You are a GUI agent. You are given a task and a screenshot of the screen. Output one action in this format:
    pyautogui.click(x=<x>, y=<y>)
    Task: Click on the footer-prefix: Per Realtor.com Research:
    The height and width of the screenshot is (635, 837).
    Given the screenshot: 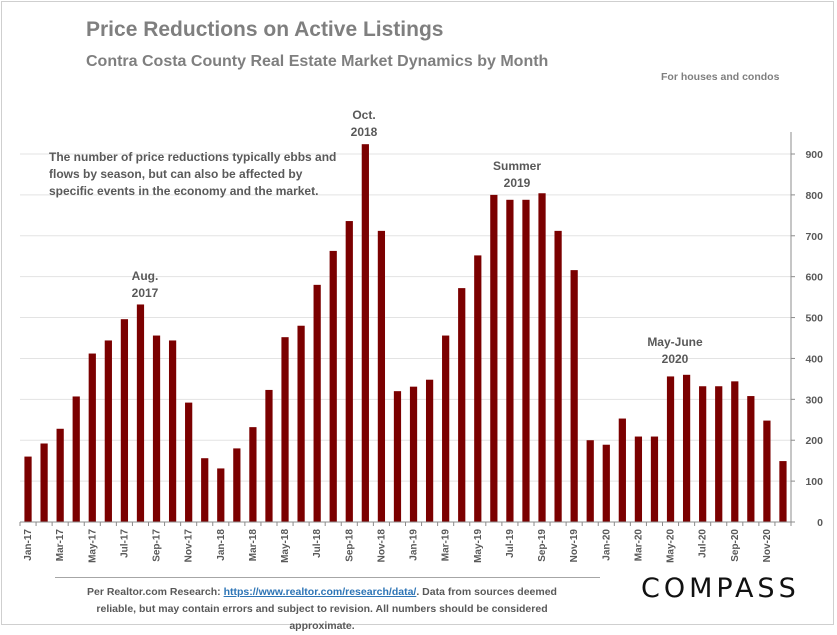 What is the action you would take?
    pyautogui.click(x=154, y=592)
    